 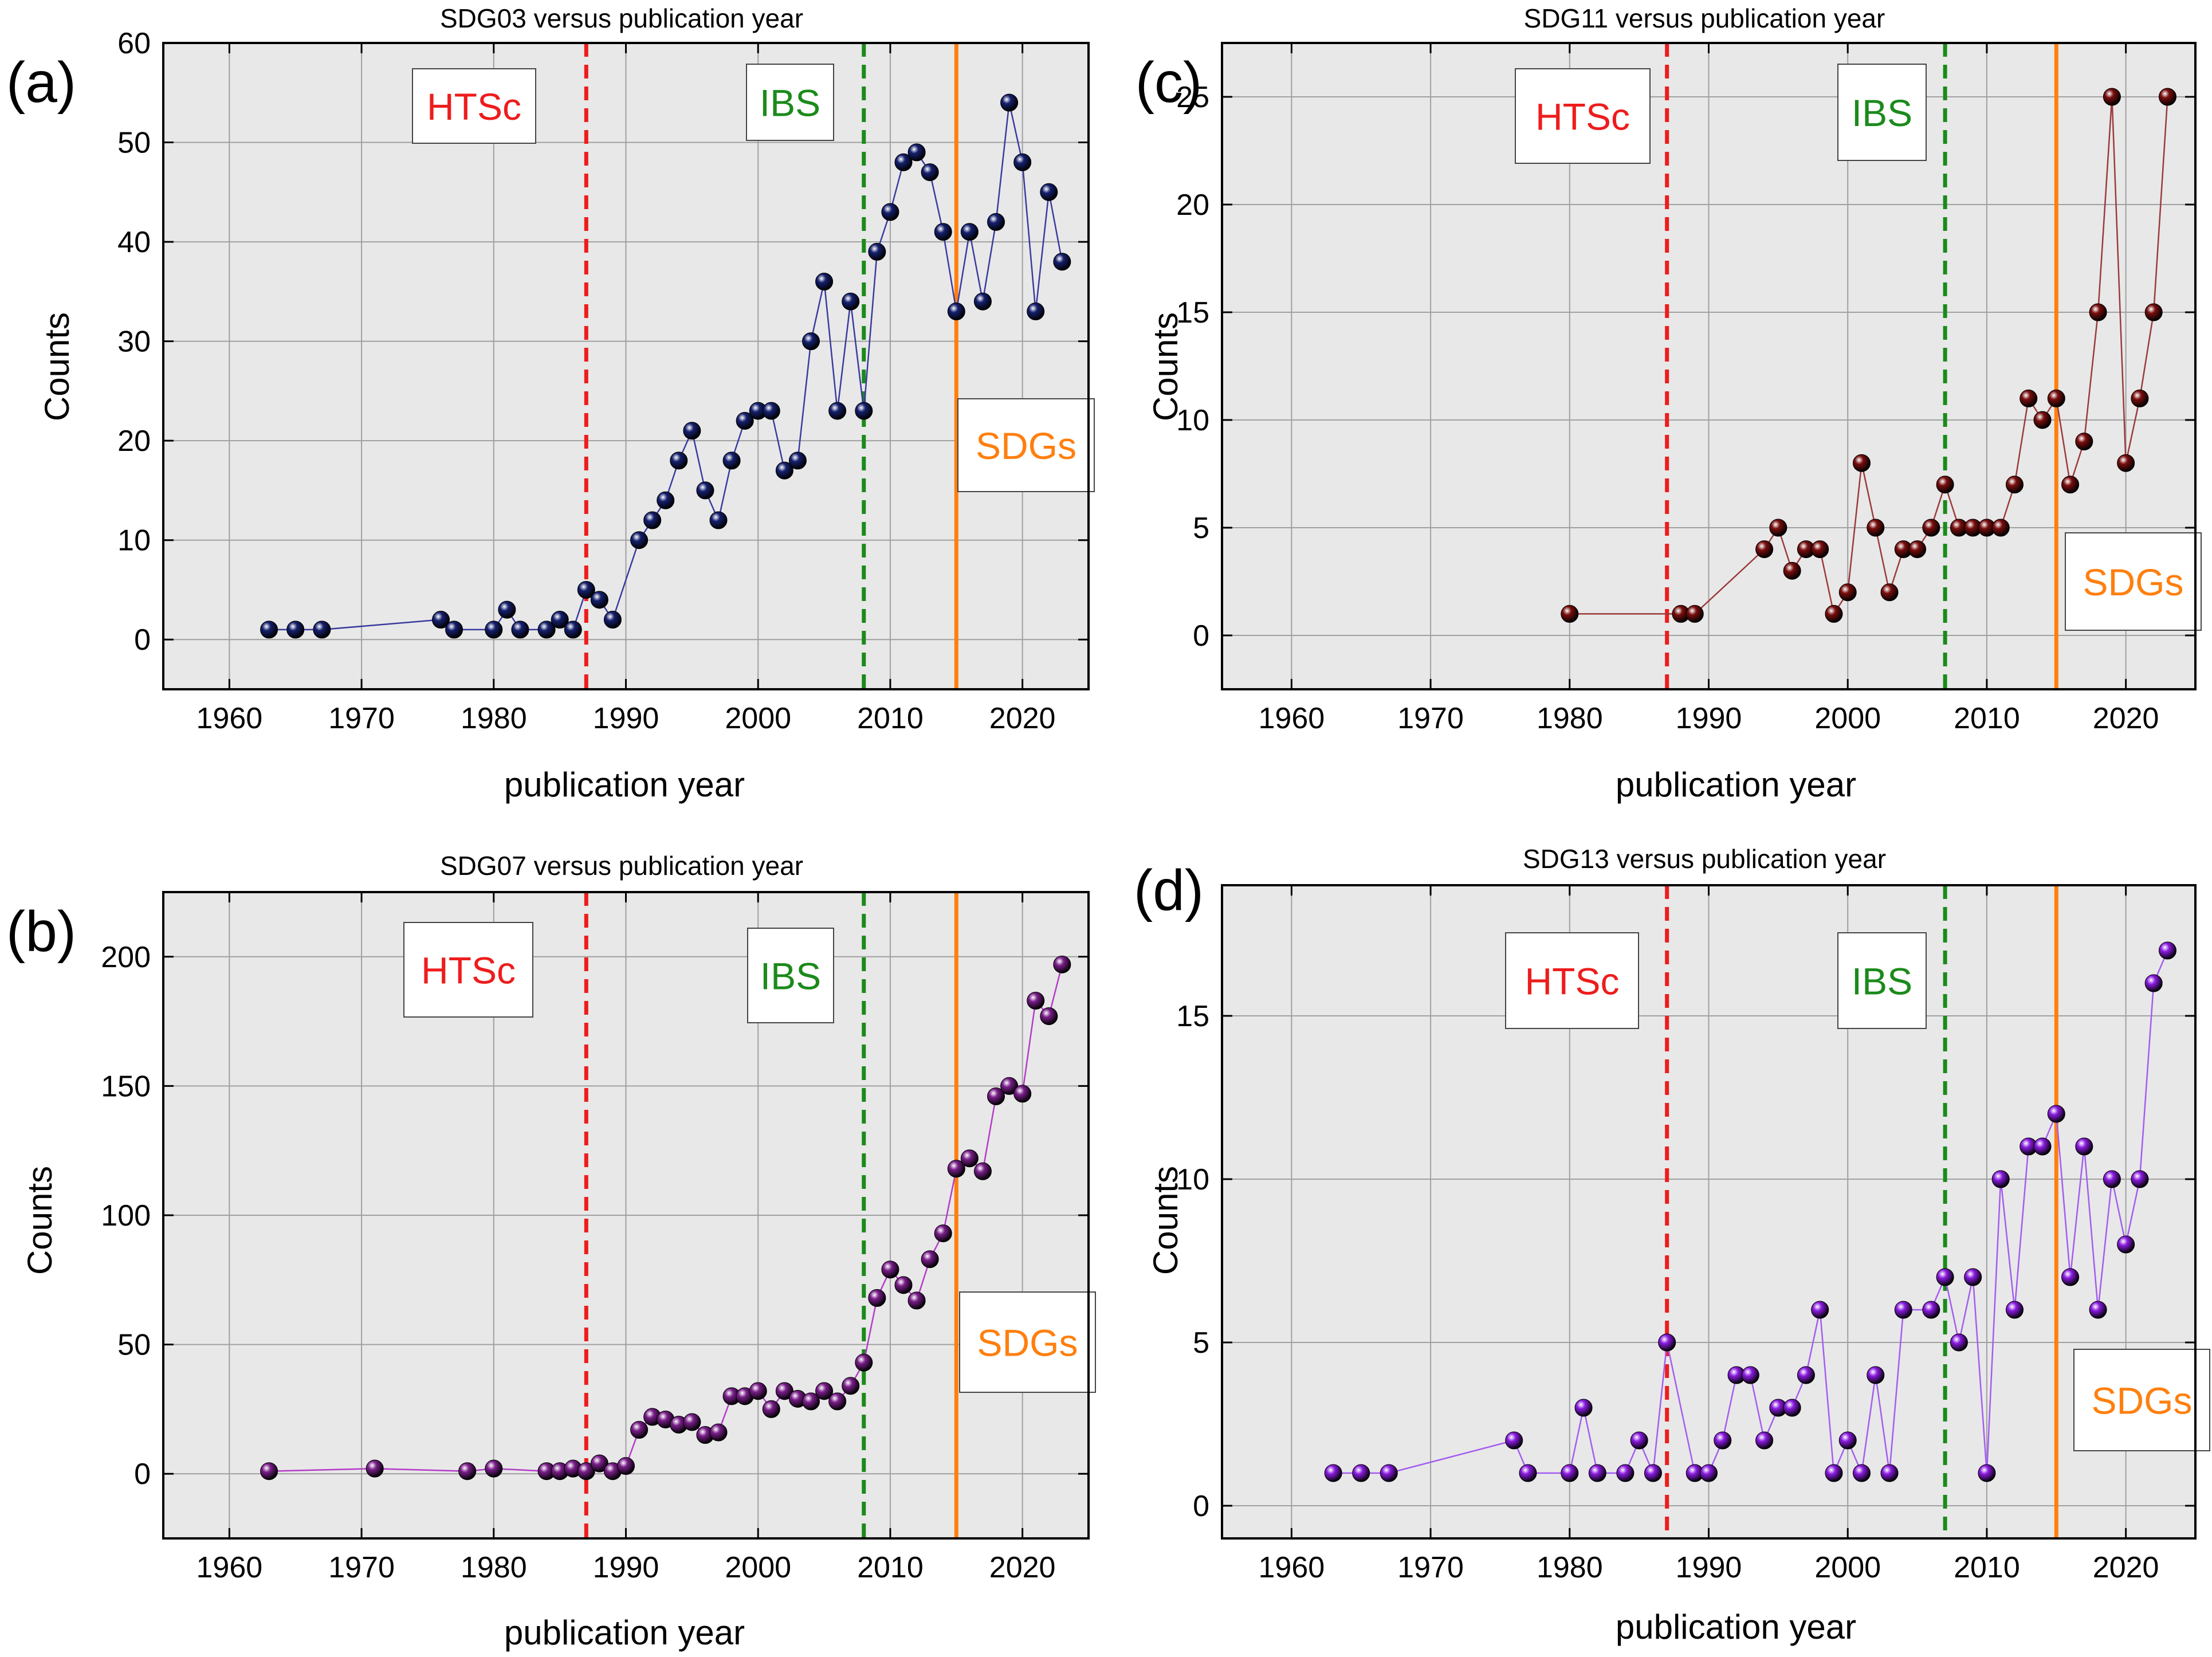 What do you see at coordinates (1192, 205) in the screenshot?
I see `y-tick-label: 20` at bounding box center [1192, 205].